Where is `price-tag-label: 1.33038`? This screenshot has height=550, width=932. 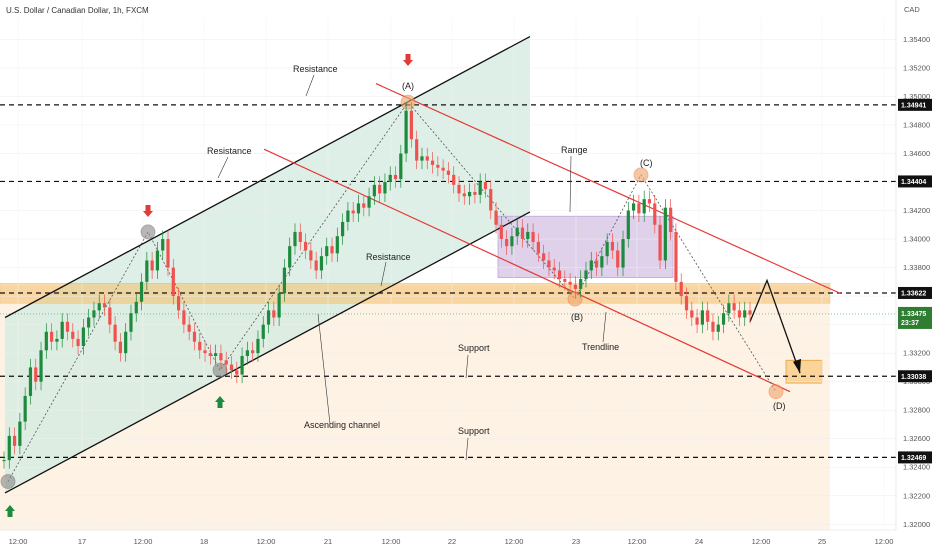 price-tag-label: 1.33038 is located at coordinates (913, 377).